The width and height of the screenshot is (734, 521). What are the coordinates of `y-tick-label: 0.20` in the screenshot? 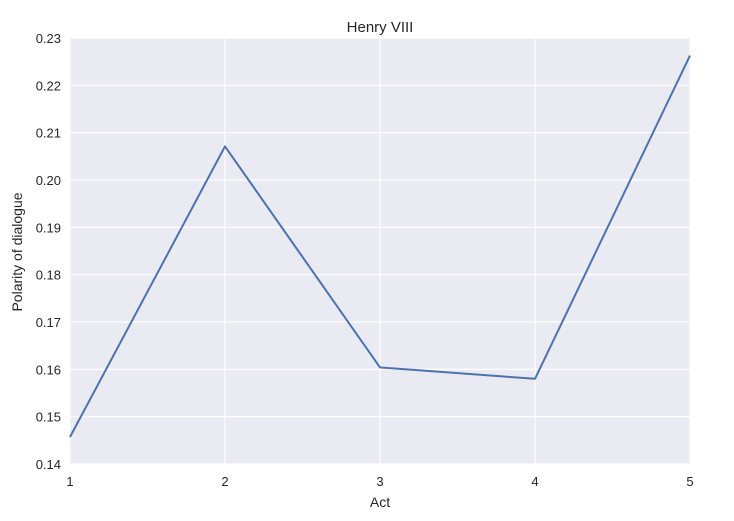 It's located at (48, 180).